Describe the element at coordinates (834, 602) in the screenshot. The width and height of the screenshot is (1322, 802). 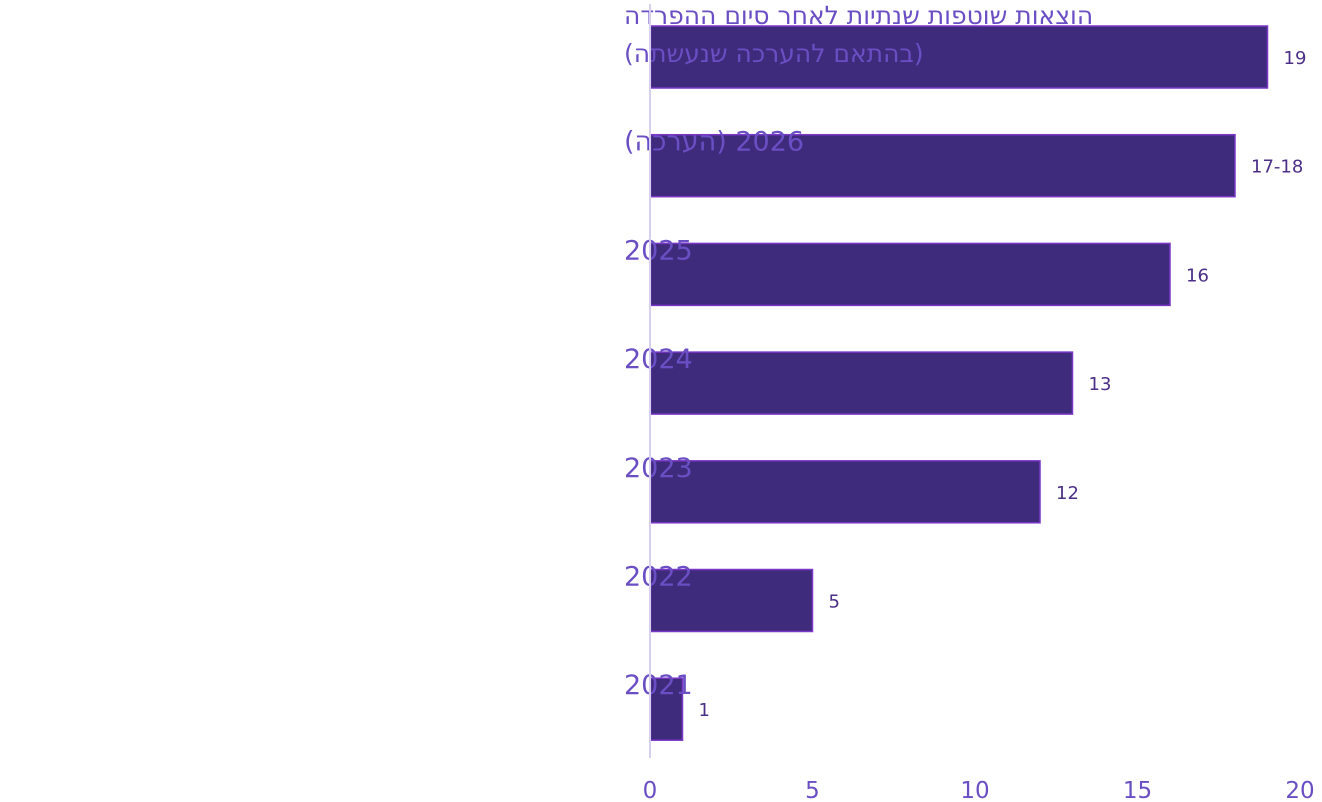
I see `value-label-2022: 5` at that location.